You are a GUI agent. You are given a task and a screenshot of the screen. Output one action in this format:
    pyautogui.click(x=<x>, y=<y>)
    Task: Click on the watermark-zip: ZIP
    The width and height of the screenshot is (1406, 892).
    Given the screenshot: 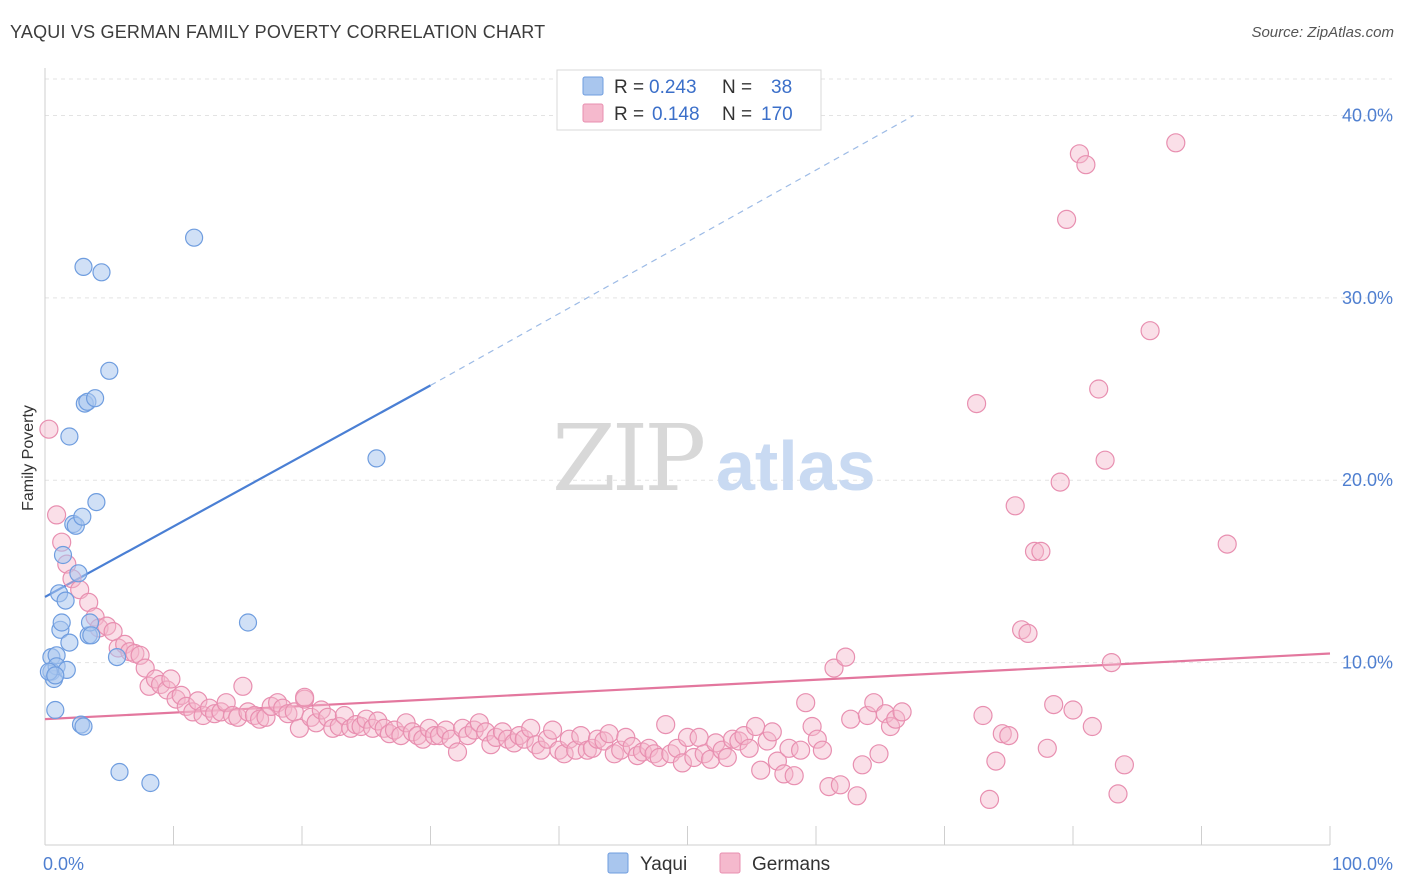 What is the action you would take?
    pyautogui.click(x=627, y=458)
    